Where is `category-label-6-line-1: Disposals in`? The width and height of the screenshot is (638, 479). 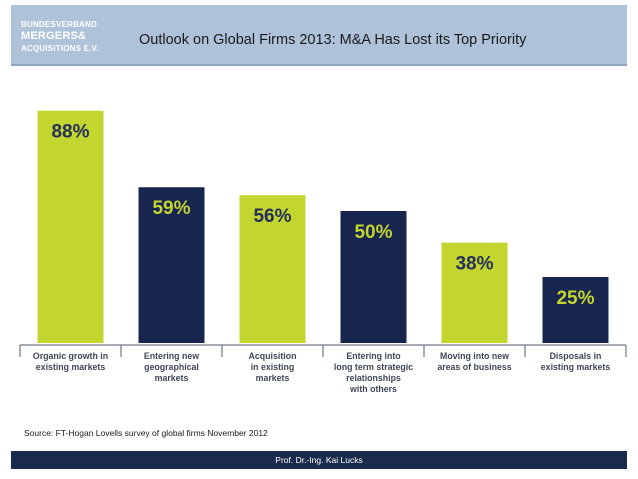
category-label-6-line-1: Disposals in is located at coordinates (576, 356).